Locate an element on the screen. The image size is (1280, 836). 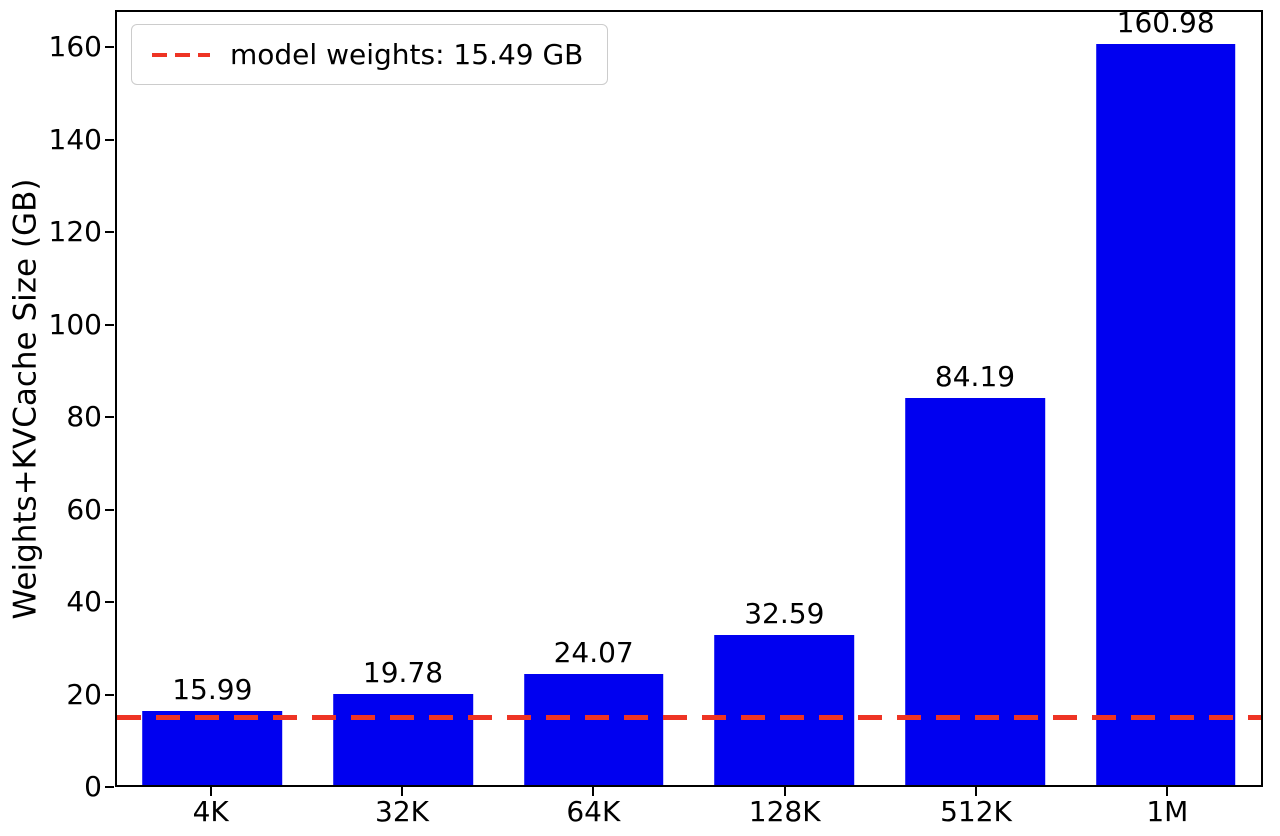
y-tick-label: 0 is located at coordinates (93, 786).